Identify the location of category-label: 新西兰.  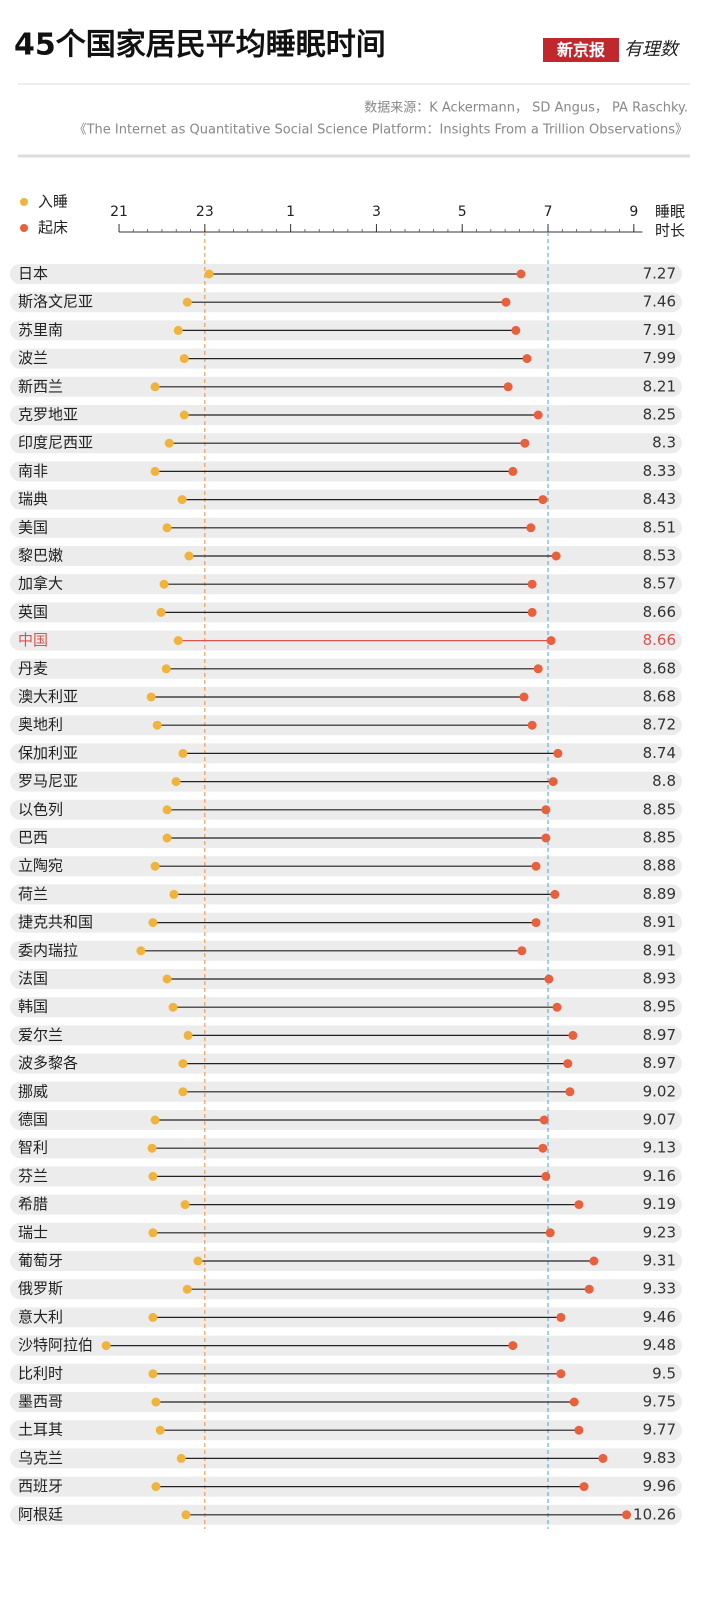
(40, 386).